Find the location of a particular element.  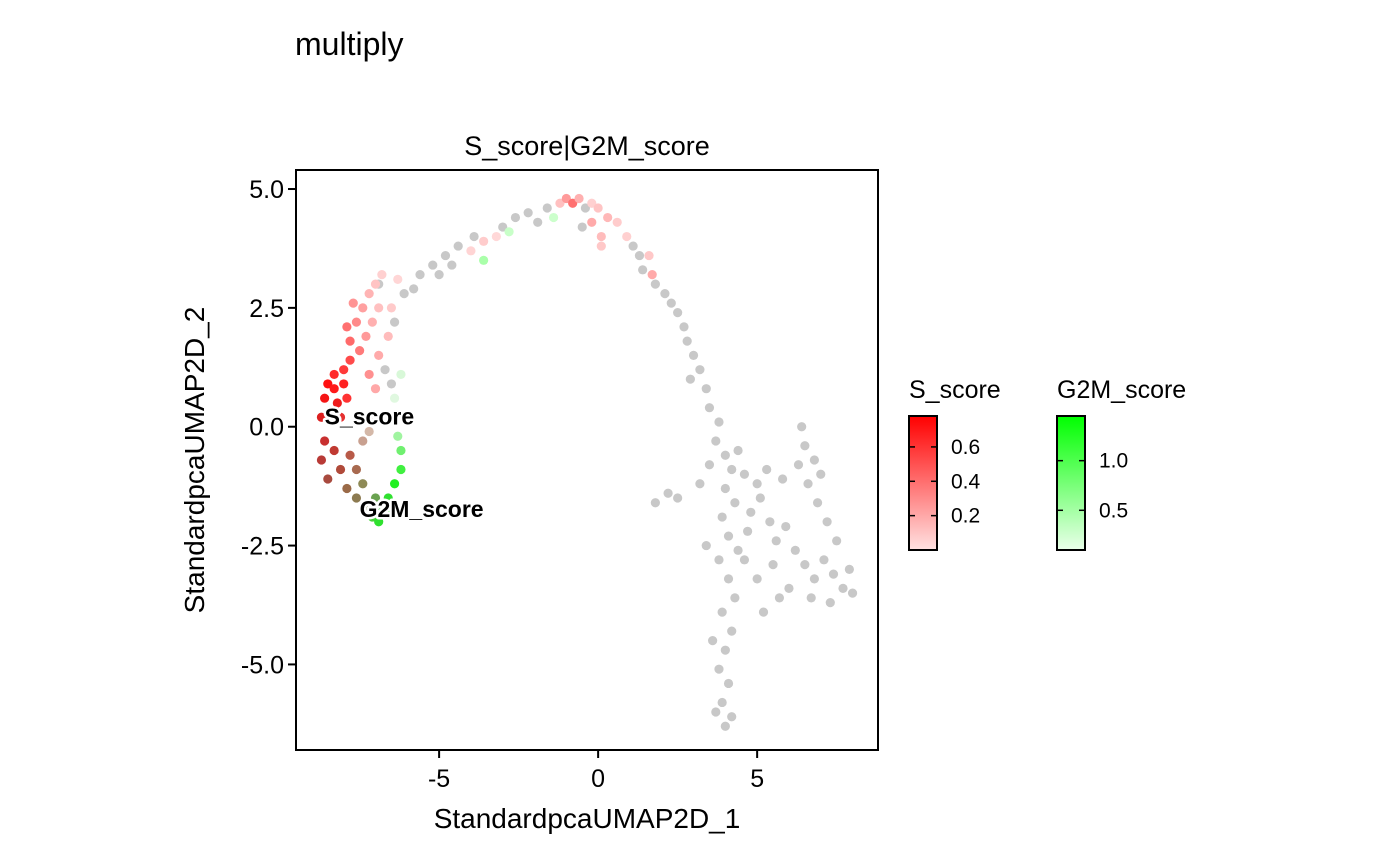

y-tick-label: 2.5 is located at coordinates (266, 309).